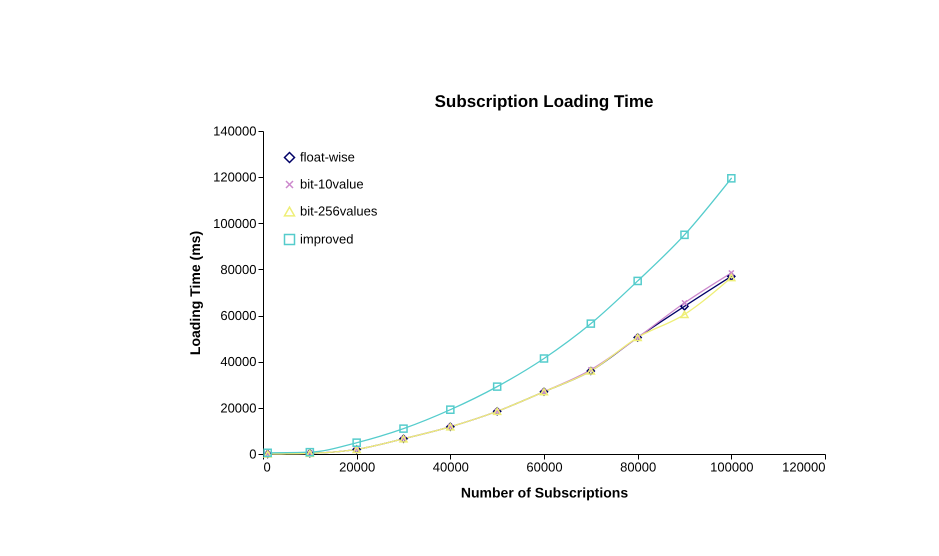 The height and width of the screenshot is (556, 939). Describe the element at coordinates (238, 316) in the screenshot. I see `y-tick-label: 60000` at that location.